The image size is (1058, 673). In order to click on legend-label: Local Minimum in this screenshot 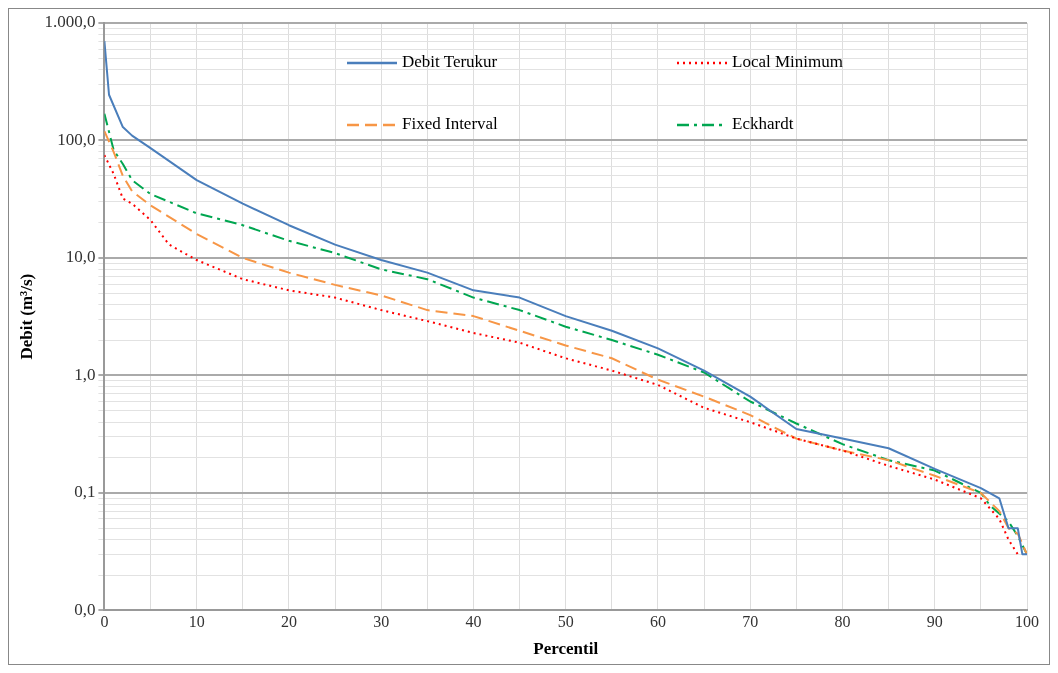, I will do `click(787, 62)`.